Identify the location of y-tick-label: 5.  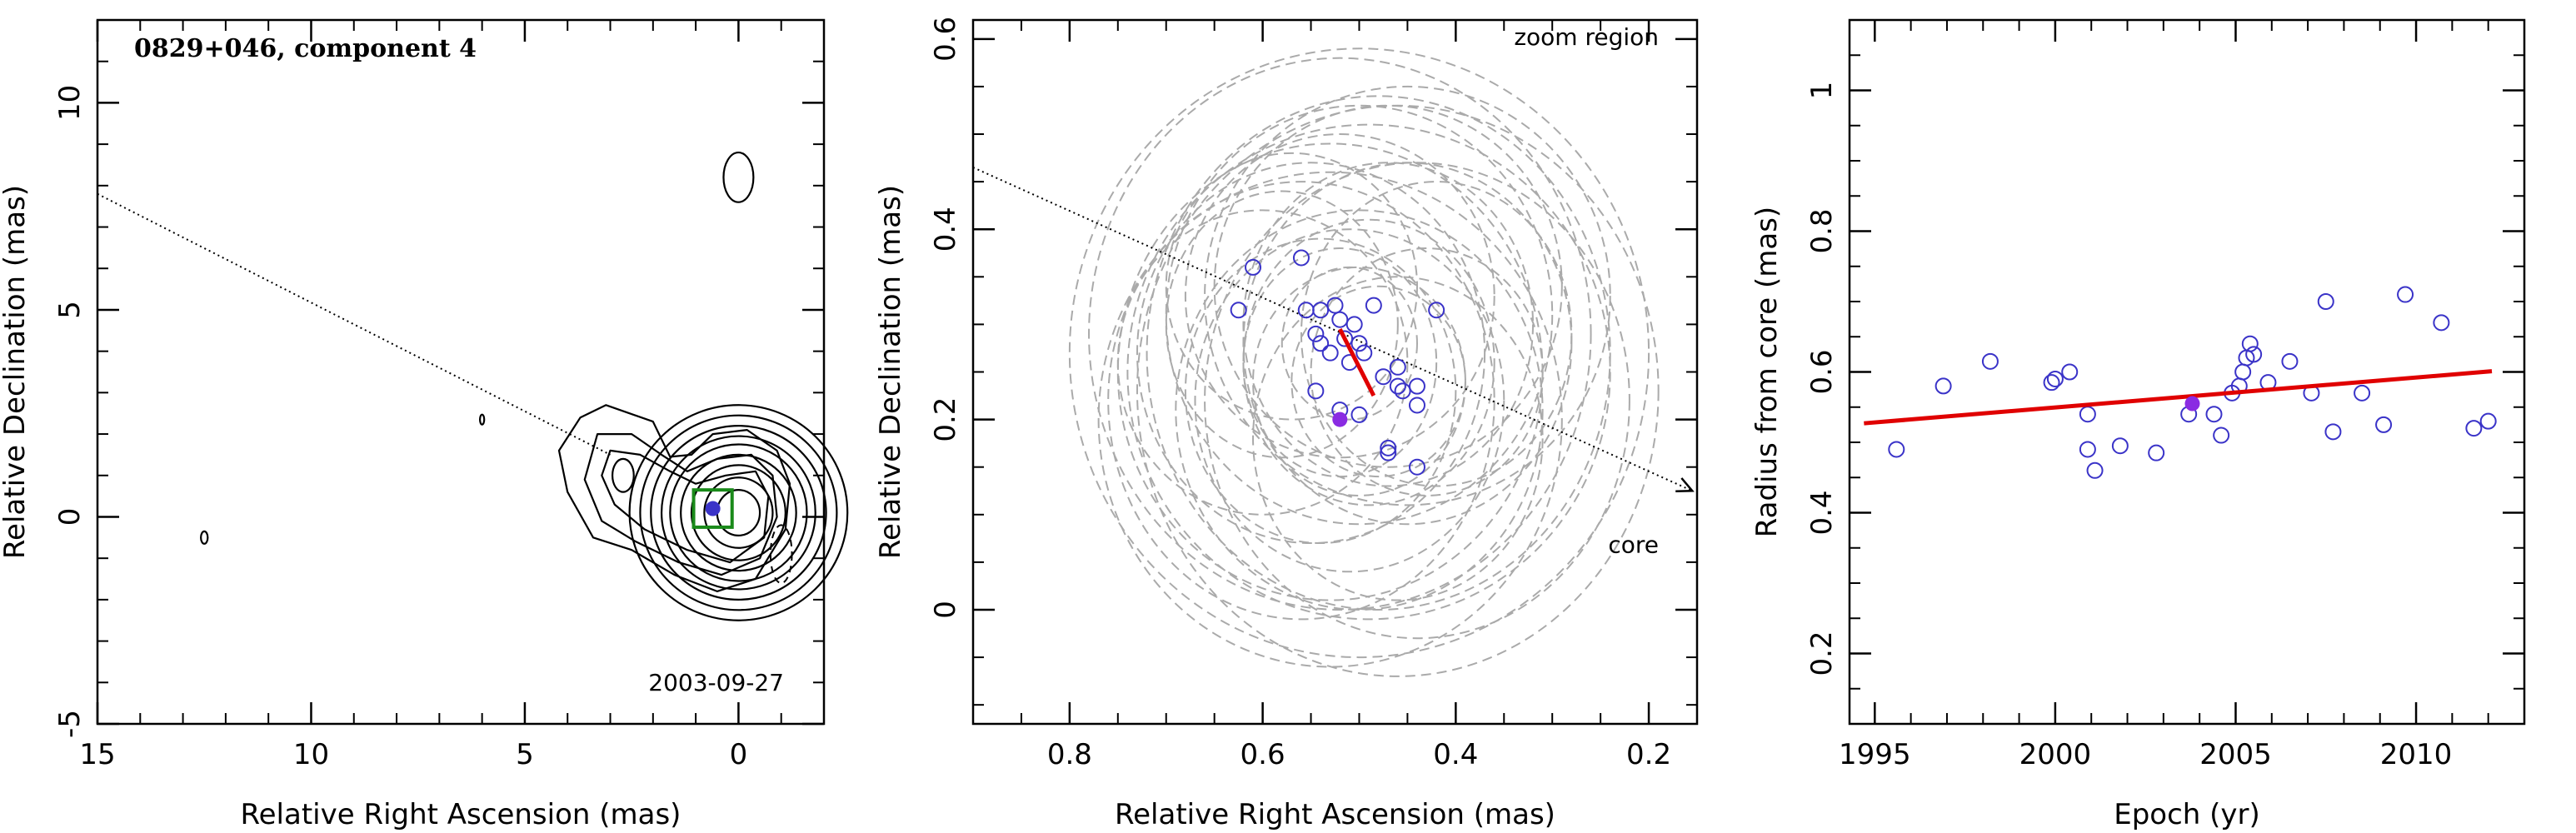
(70, 310).